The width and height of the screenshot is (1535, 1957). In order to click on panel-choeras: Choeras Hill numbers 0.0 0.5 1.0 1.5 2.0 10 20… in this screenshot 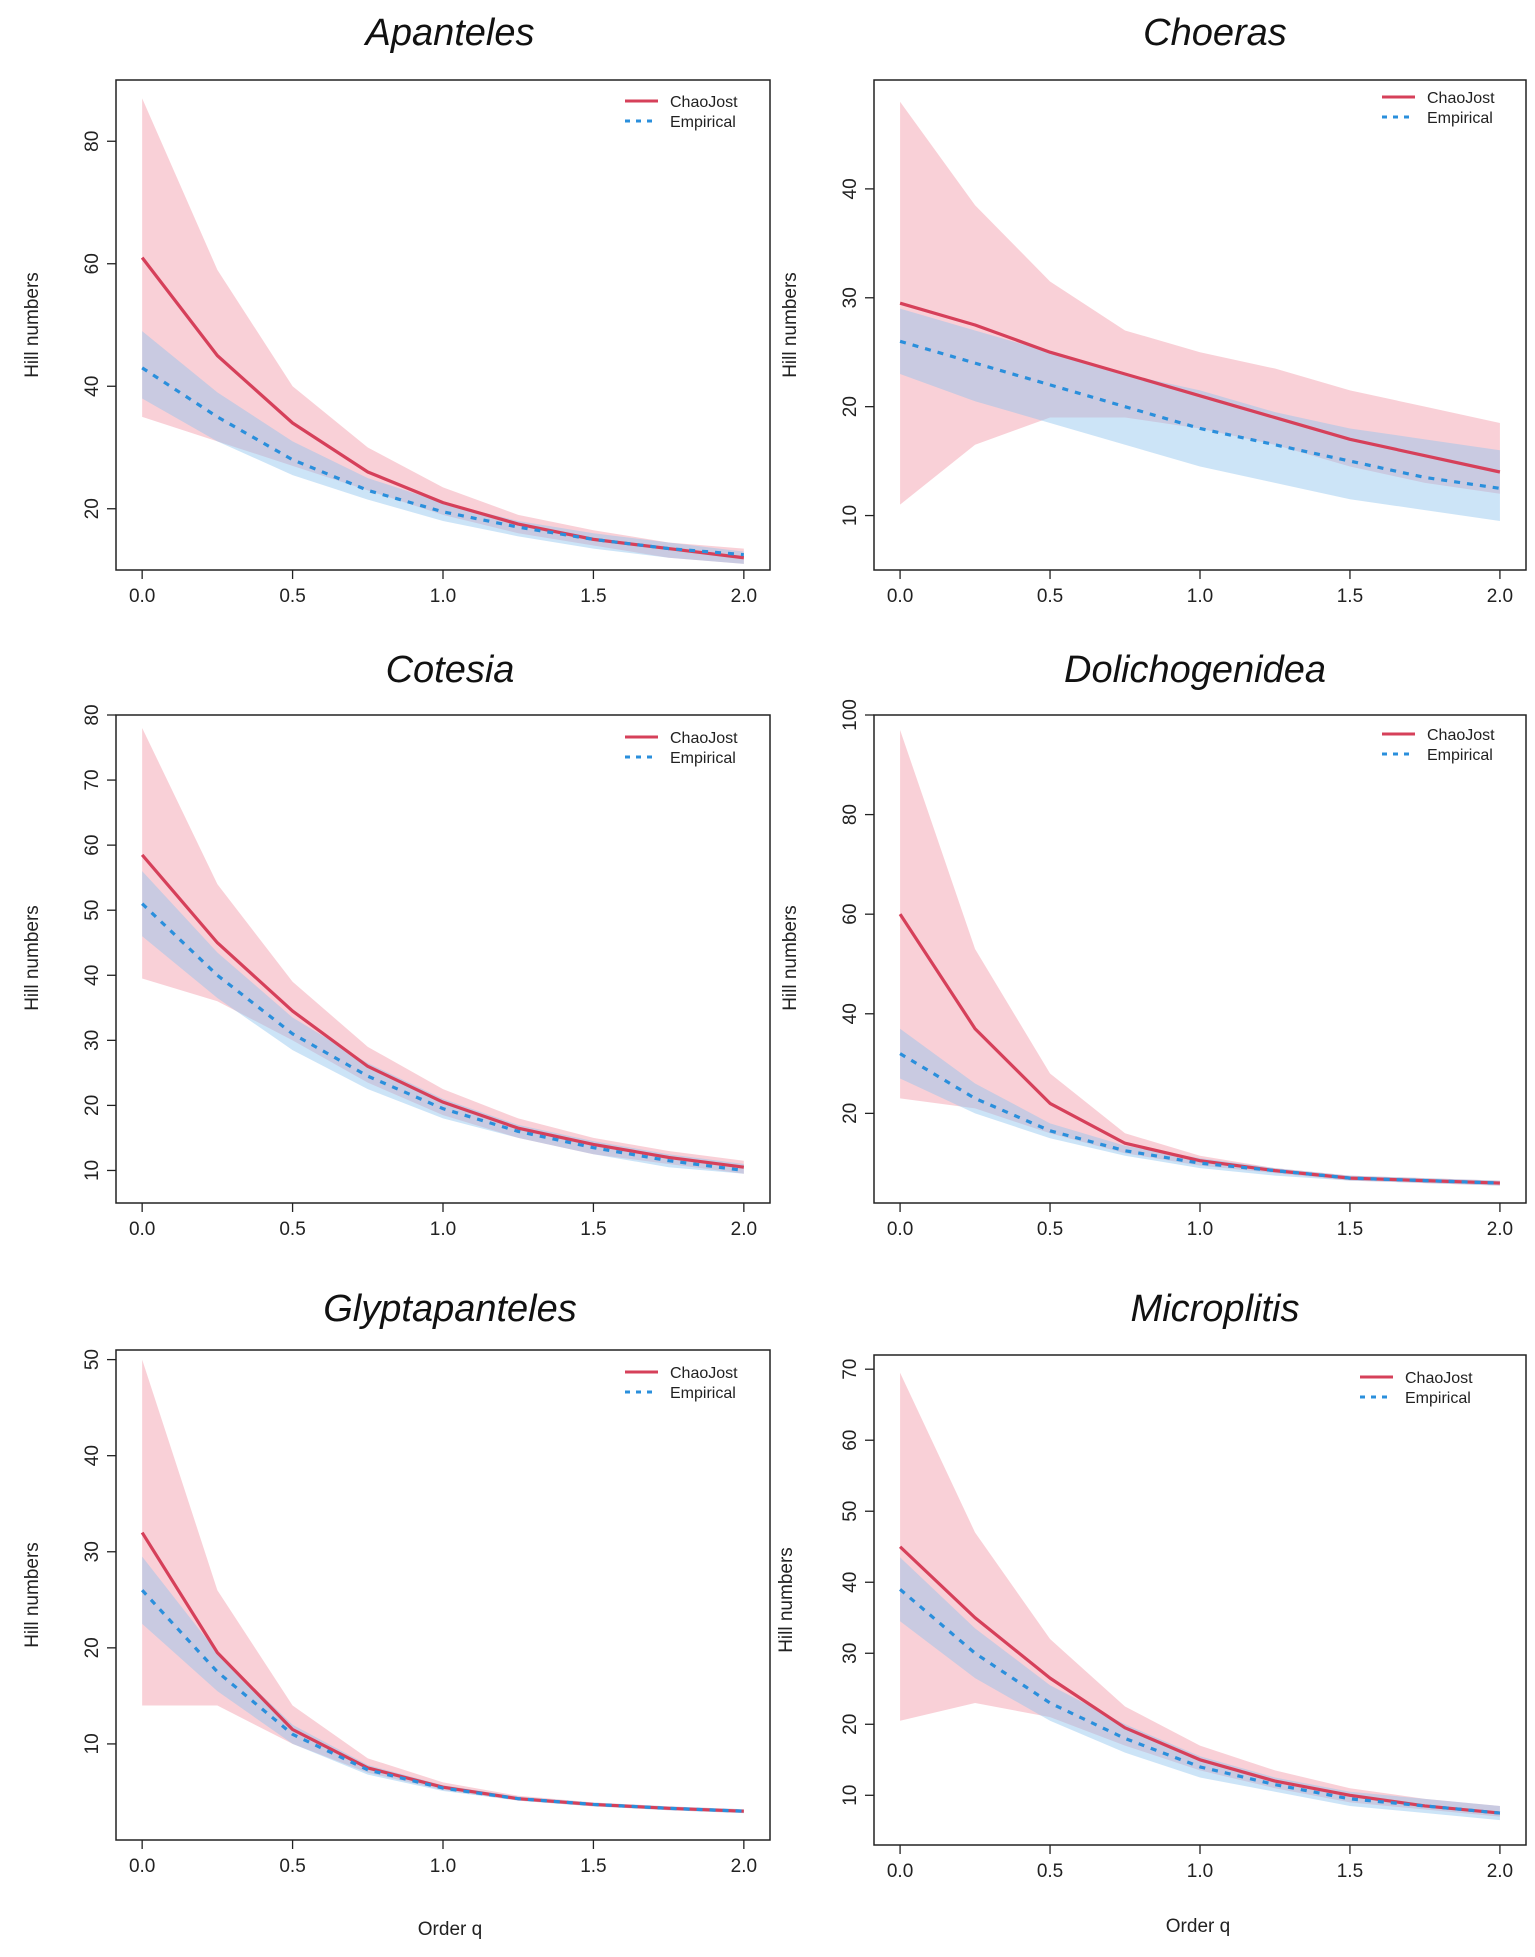, I will do `click(1153, 309)`.